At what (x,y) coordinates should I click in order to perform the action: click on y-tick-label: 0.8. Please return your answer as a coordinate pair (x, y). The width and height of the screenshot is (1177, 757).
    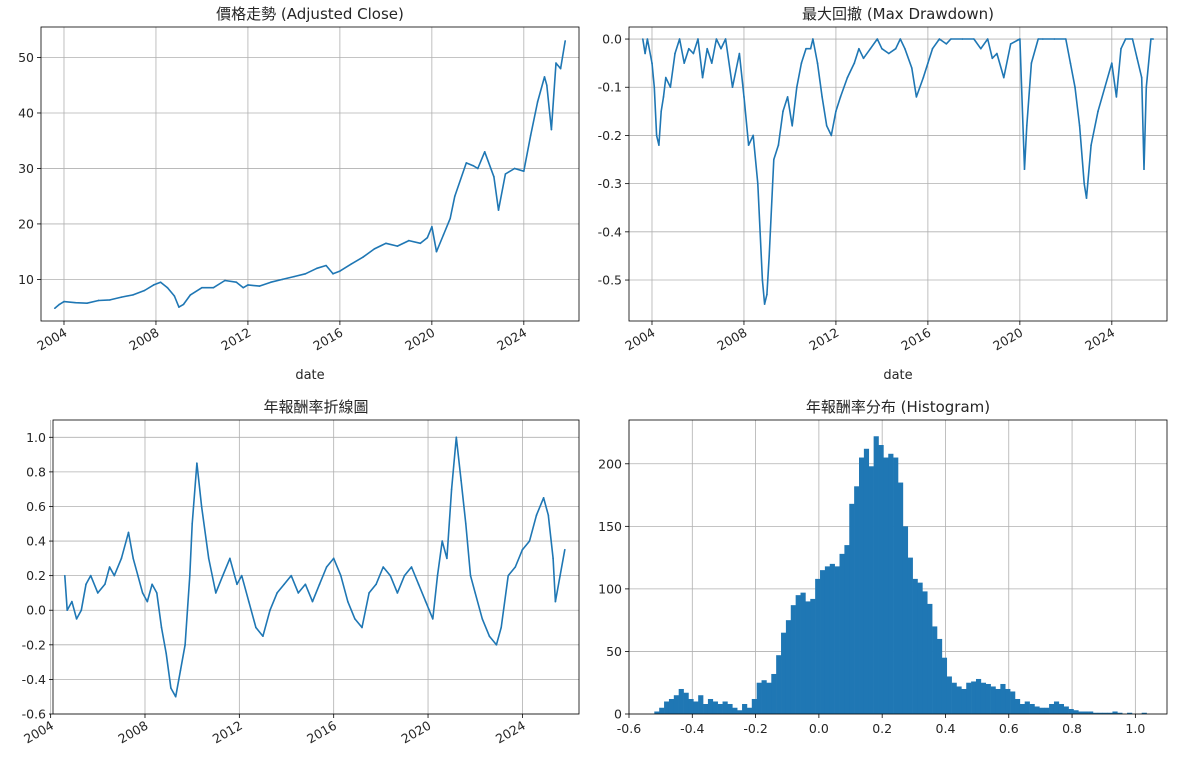
    Looking at the image, I should click on (36, 471).